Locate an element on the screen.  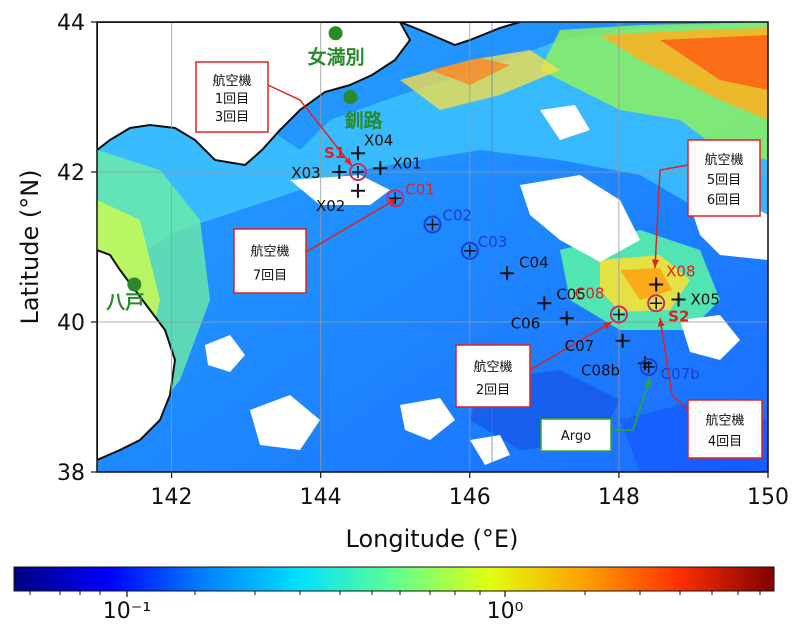
y-tick-label: 42 is located at coordinates (71, 173).